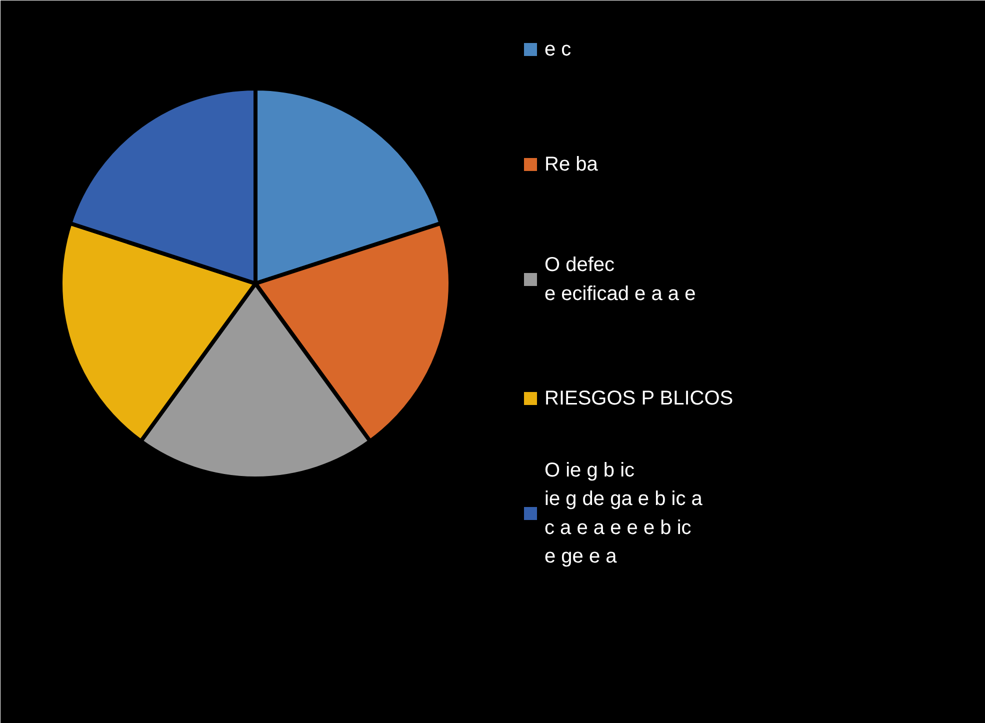 The image size is (985, 723). I want to click on legend-label: e c, so click(558, 49).